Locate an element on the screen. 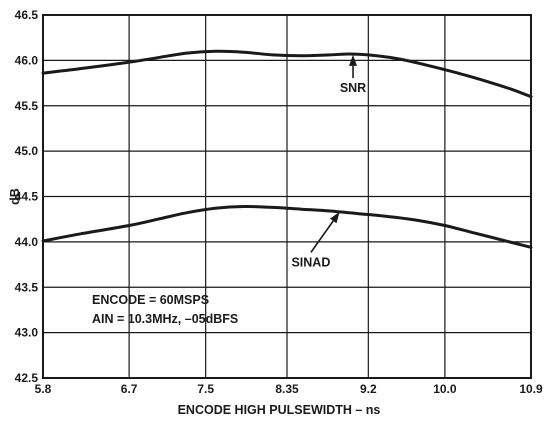 This screenshot has height=430, width=553. y-tick-label: 44.0 is located at coordinates (27, 242).